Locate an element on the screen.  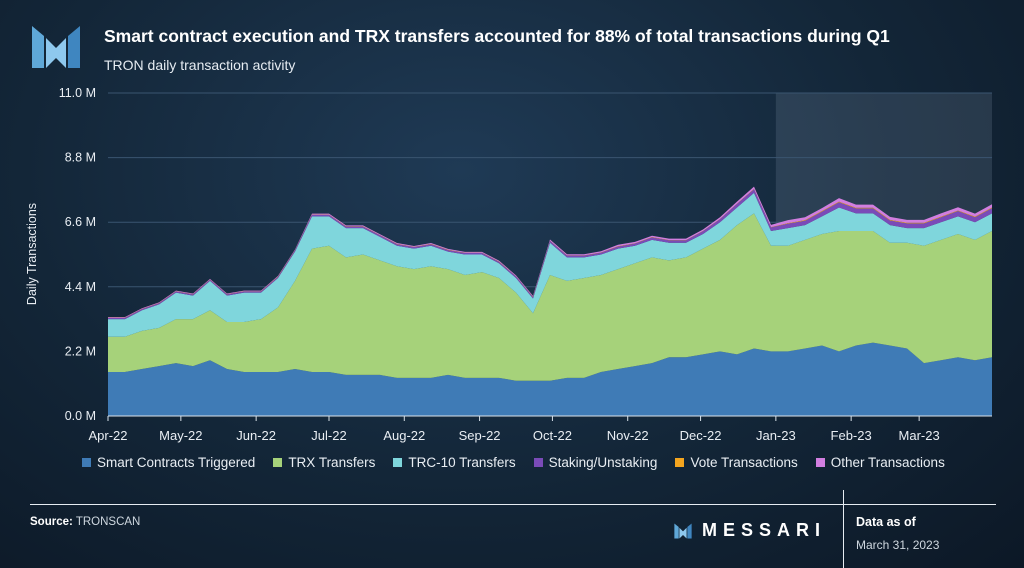
y-tick-label: 8.8 M is located at coordinates (80, 158).